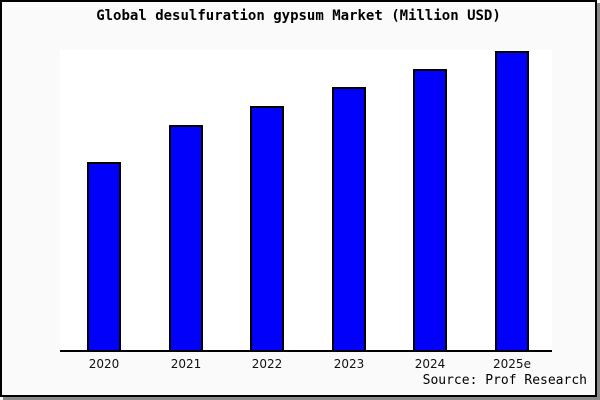 Image resolution: width=600 pixels, height=400 pixels. Describe the element at coordinates (349, 218) in the screenshot. I see `bar-2023` at that location.